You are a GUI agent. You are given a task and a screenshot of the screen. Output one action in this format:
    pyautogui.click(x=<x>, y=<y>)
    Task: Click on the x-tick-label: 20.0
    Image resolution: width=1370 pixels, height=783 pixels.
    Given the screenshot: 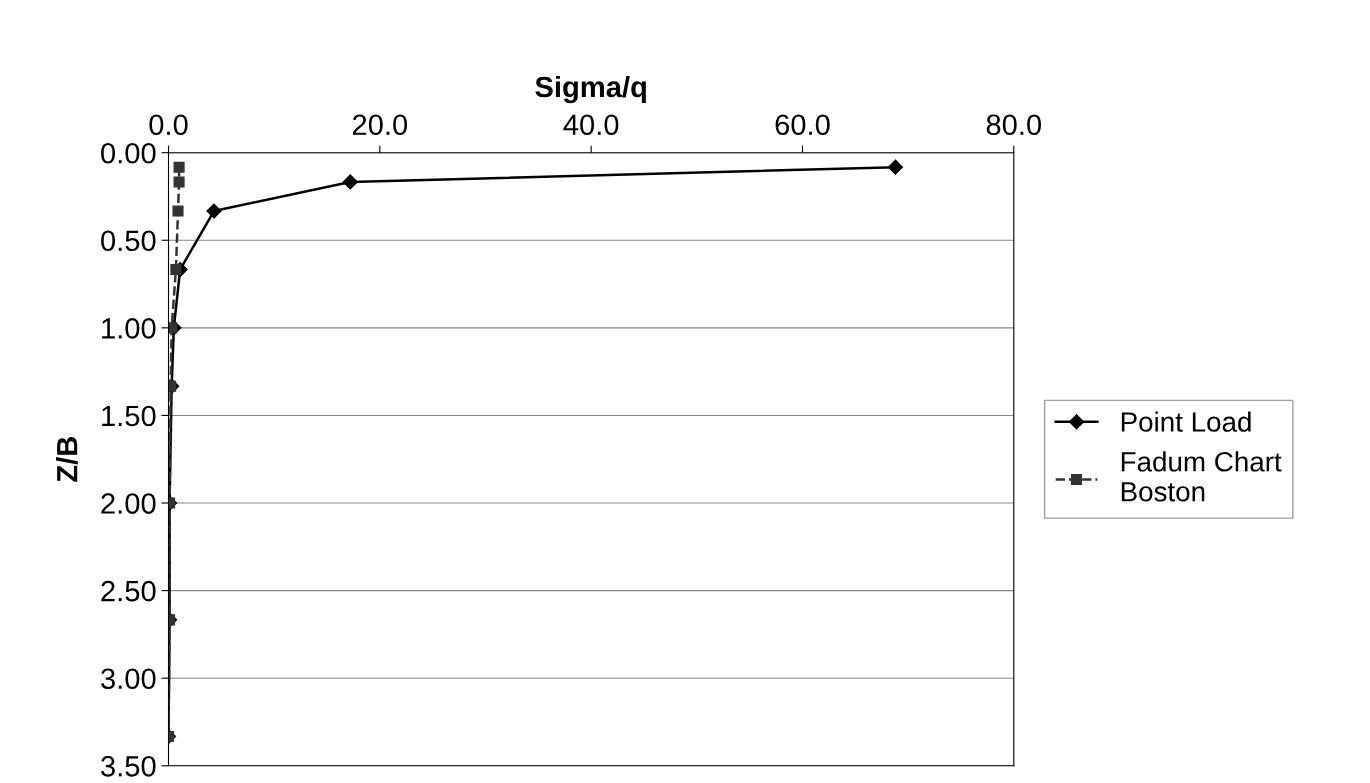 What is the action you would take?
    pyautogui.click(x=380, y=125)
    